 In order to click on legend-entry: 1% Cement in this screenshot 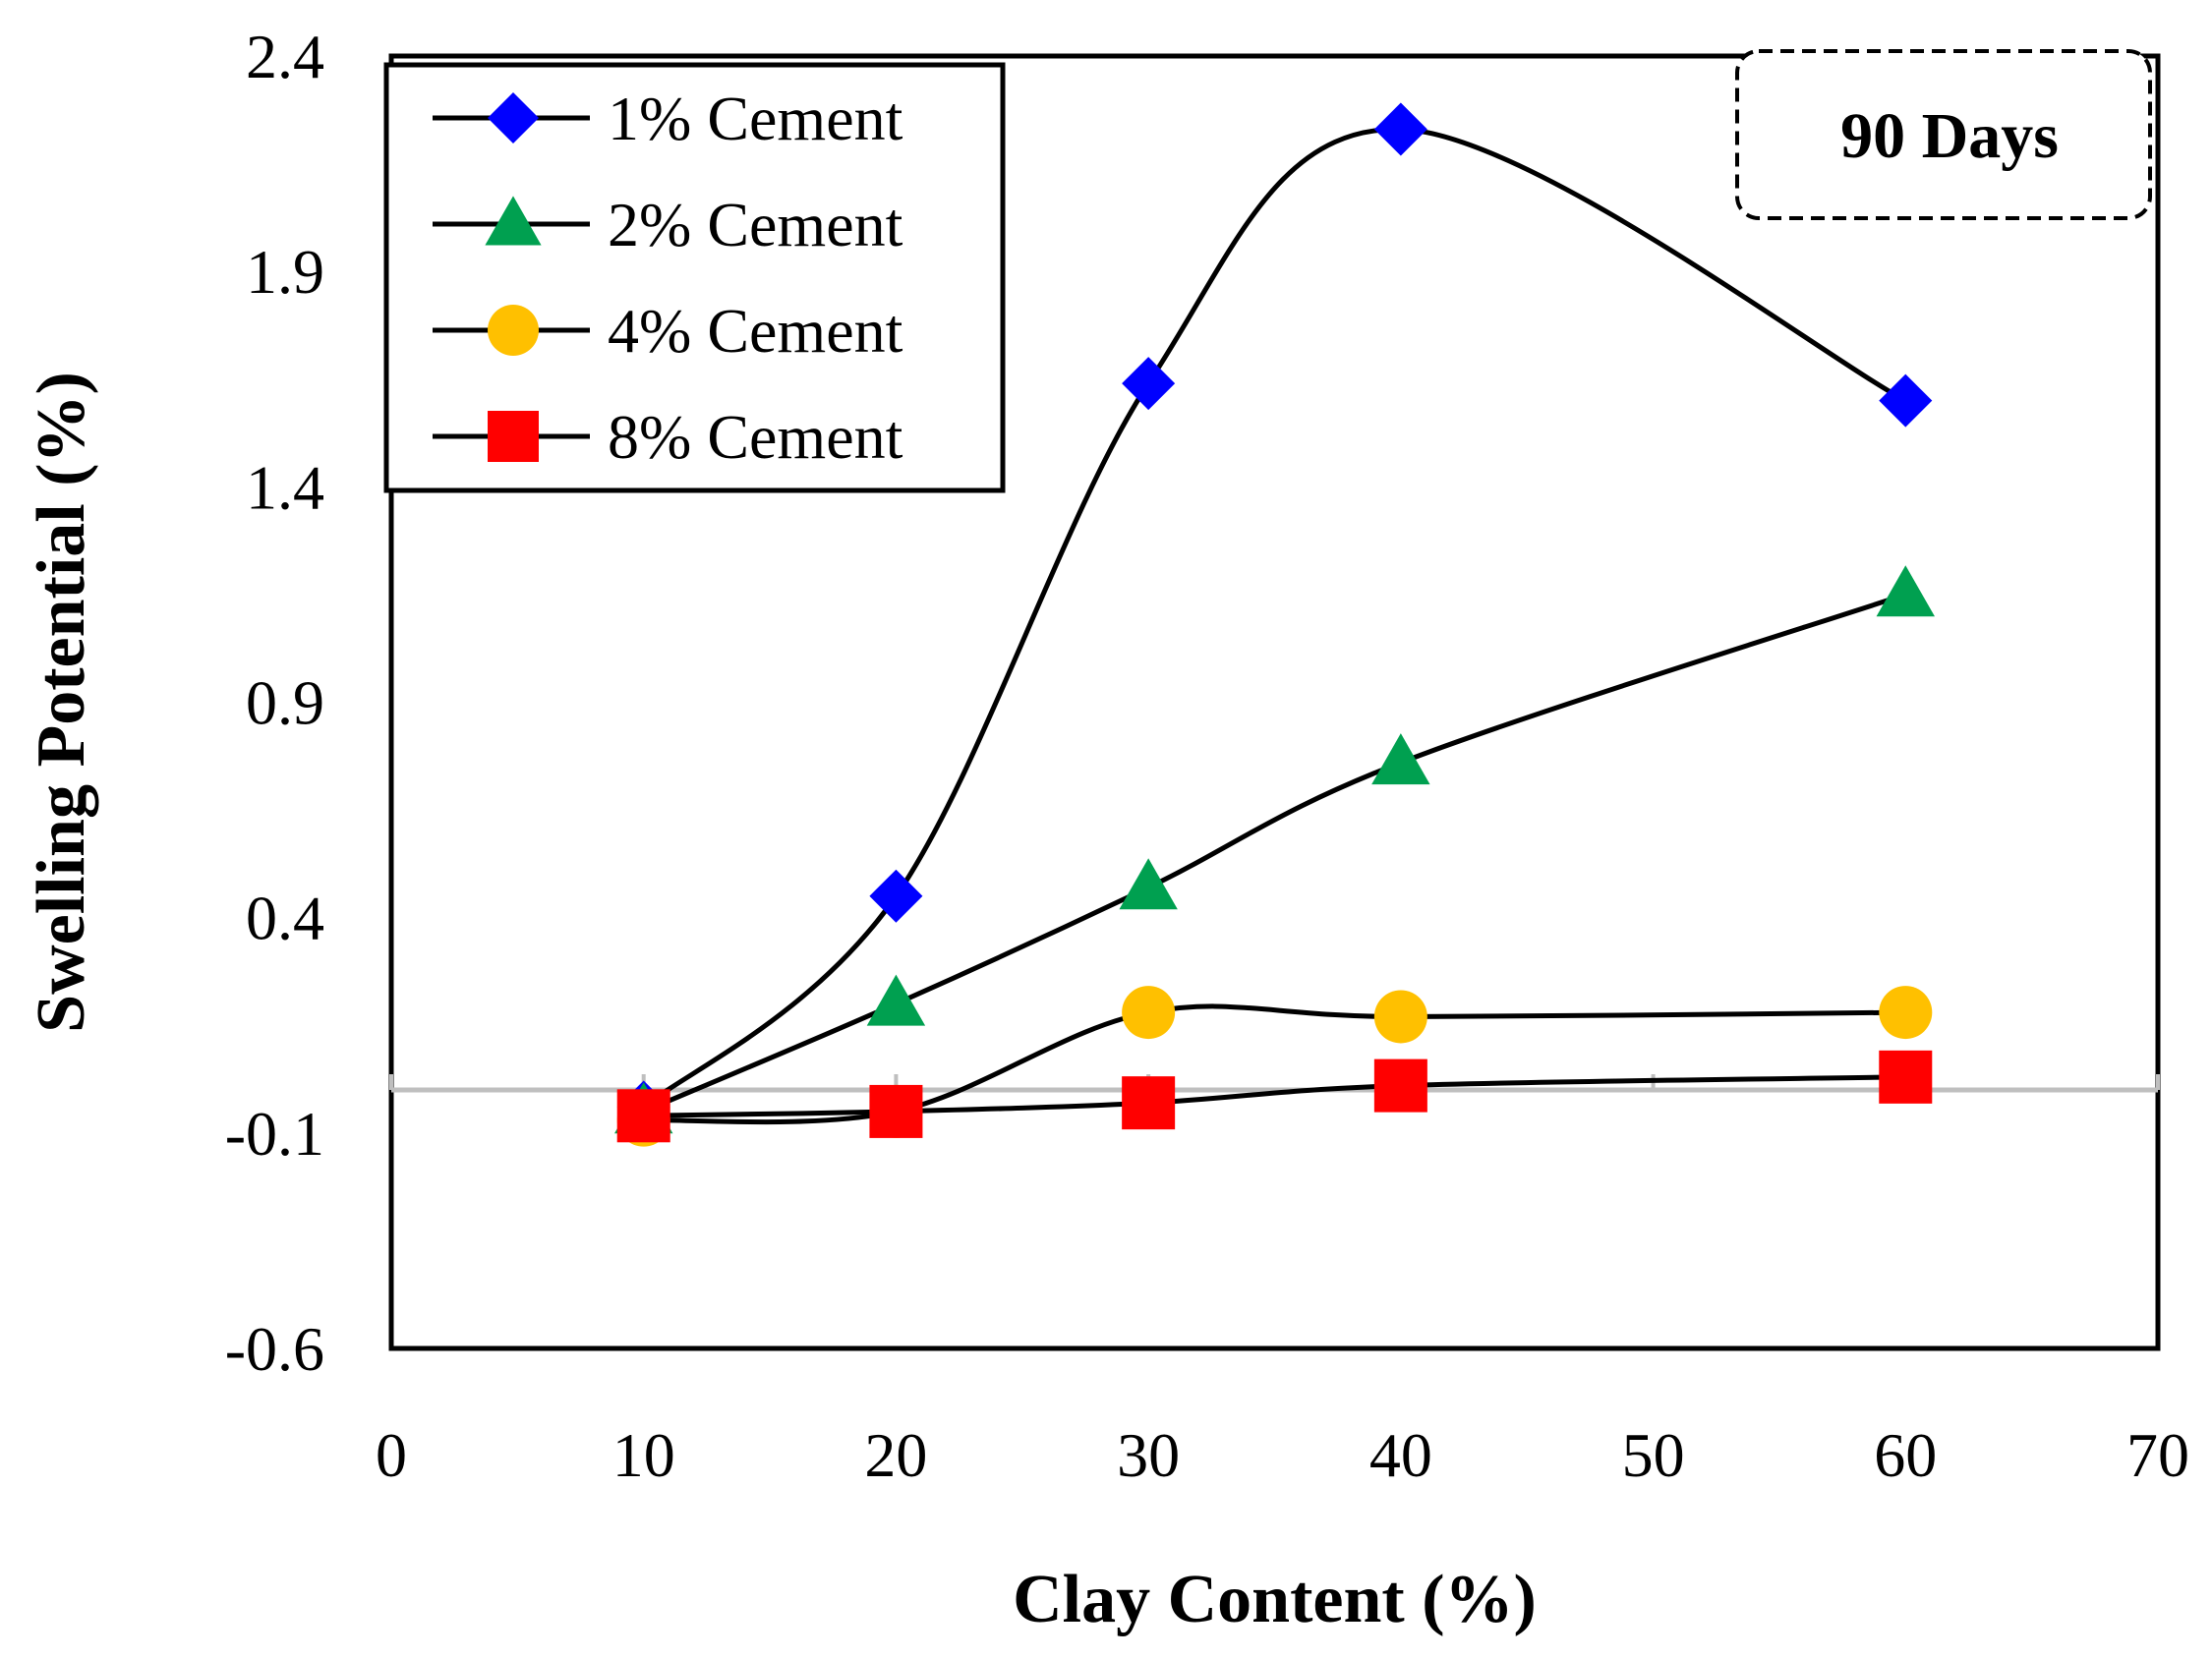, I will do `click(668, 119)`.